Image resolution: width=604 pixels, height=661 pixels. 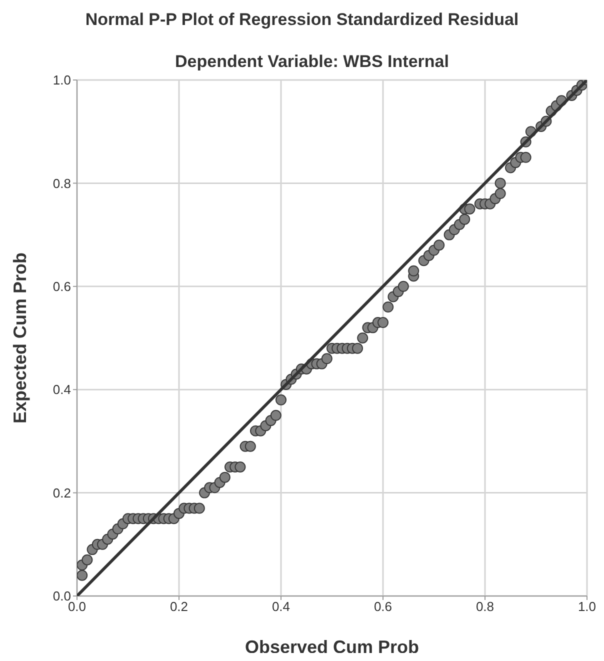 I want to click on y-tick-label: 1.0, so click(x=61, y=80).